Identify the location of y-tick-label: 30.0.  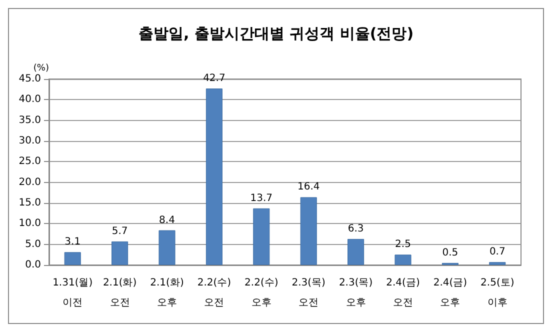
(29, 141).